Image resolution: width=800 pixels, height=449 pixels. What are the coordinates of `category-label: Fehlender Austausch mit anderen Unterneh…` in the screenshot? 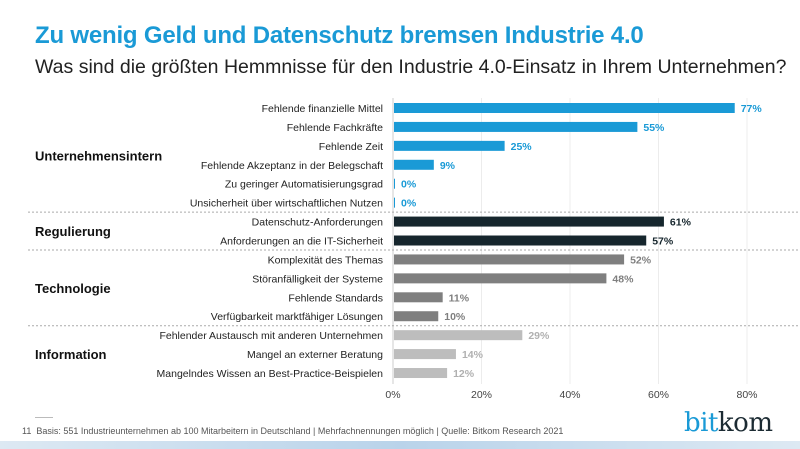 It's located at (271, 336).